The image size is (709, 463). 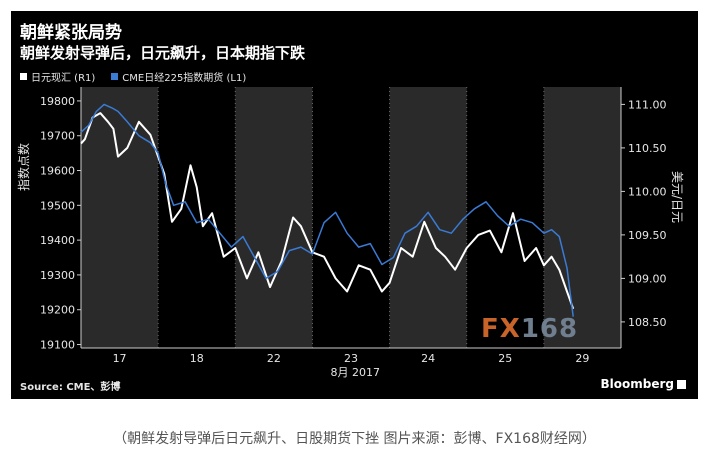 What do you see at coordinates (582, 358) in the screenshot?
I see `x-tick-label-6: 29` at bounding box center [582, 358].